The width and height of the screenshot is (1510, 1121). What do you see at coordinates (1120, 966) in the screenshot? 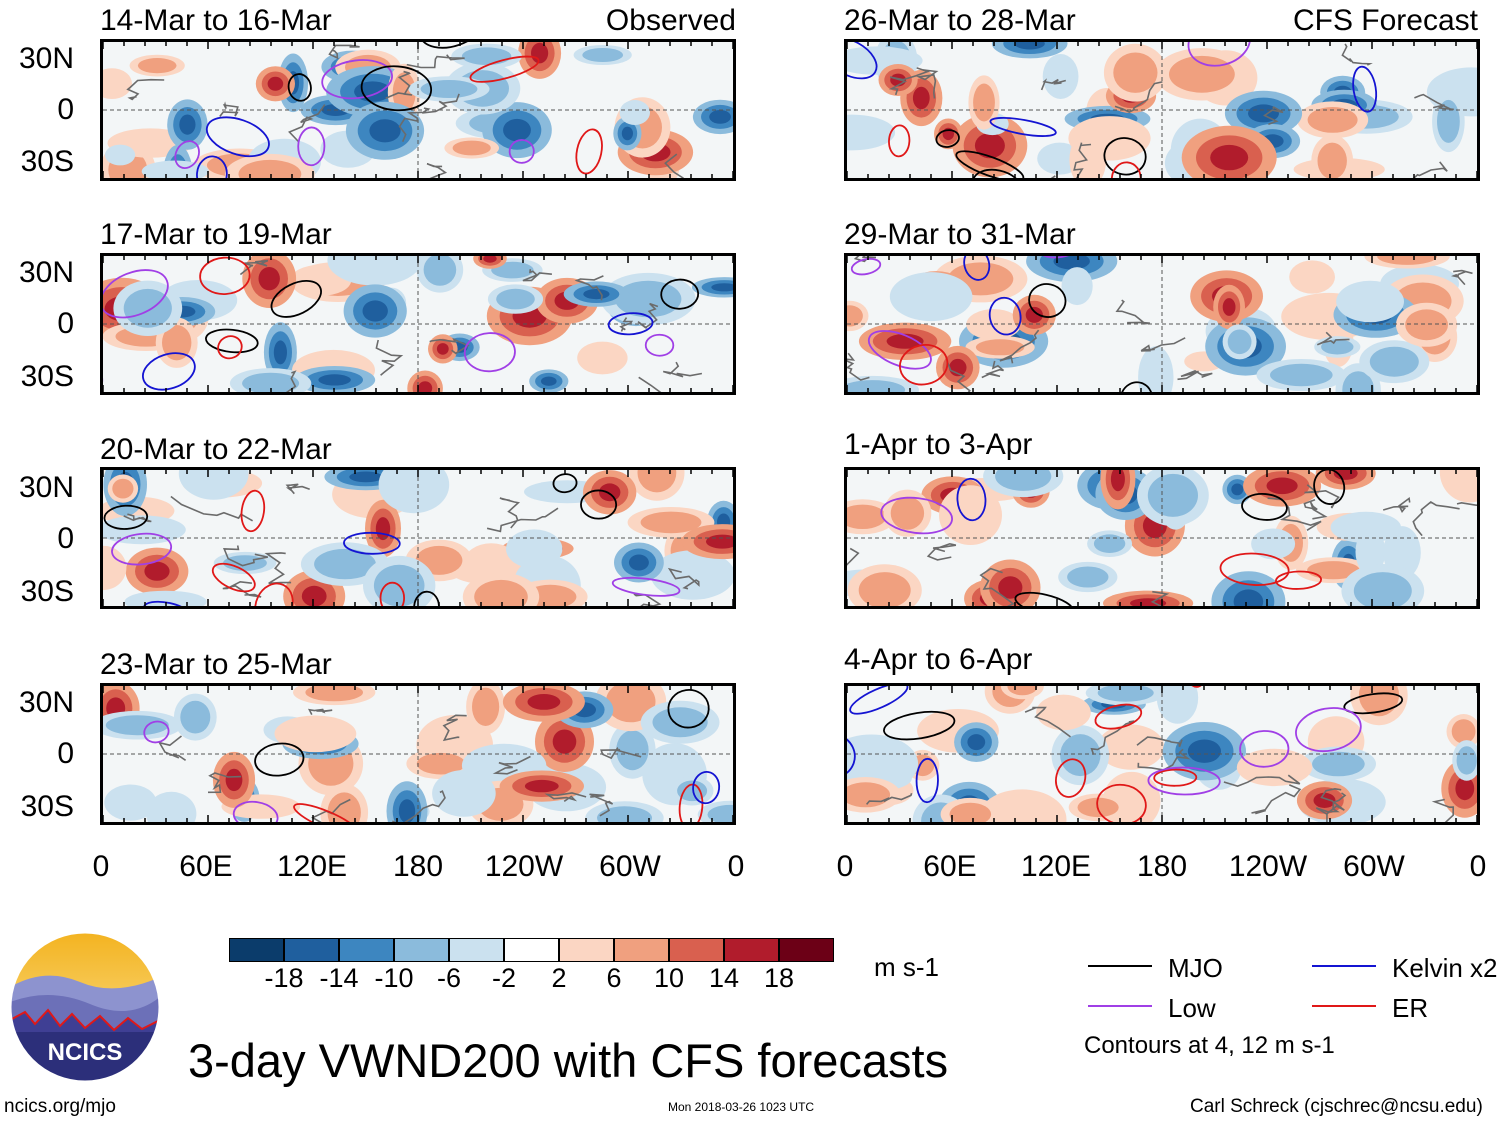
I see `legend-line-mjo` at bounding box center [1120, 966].